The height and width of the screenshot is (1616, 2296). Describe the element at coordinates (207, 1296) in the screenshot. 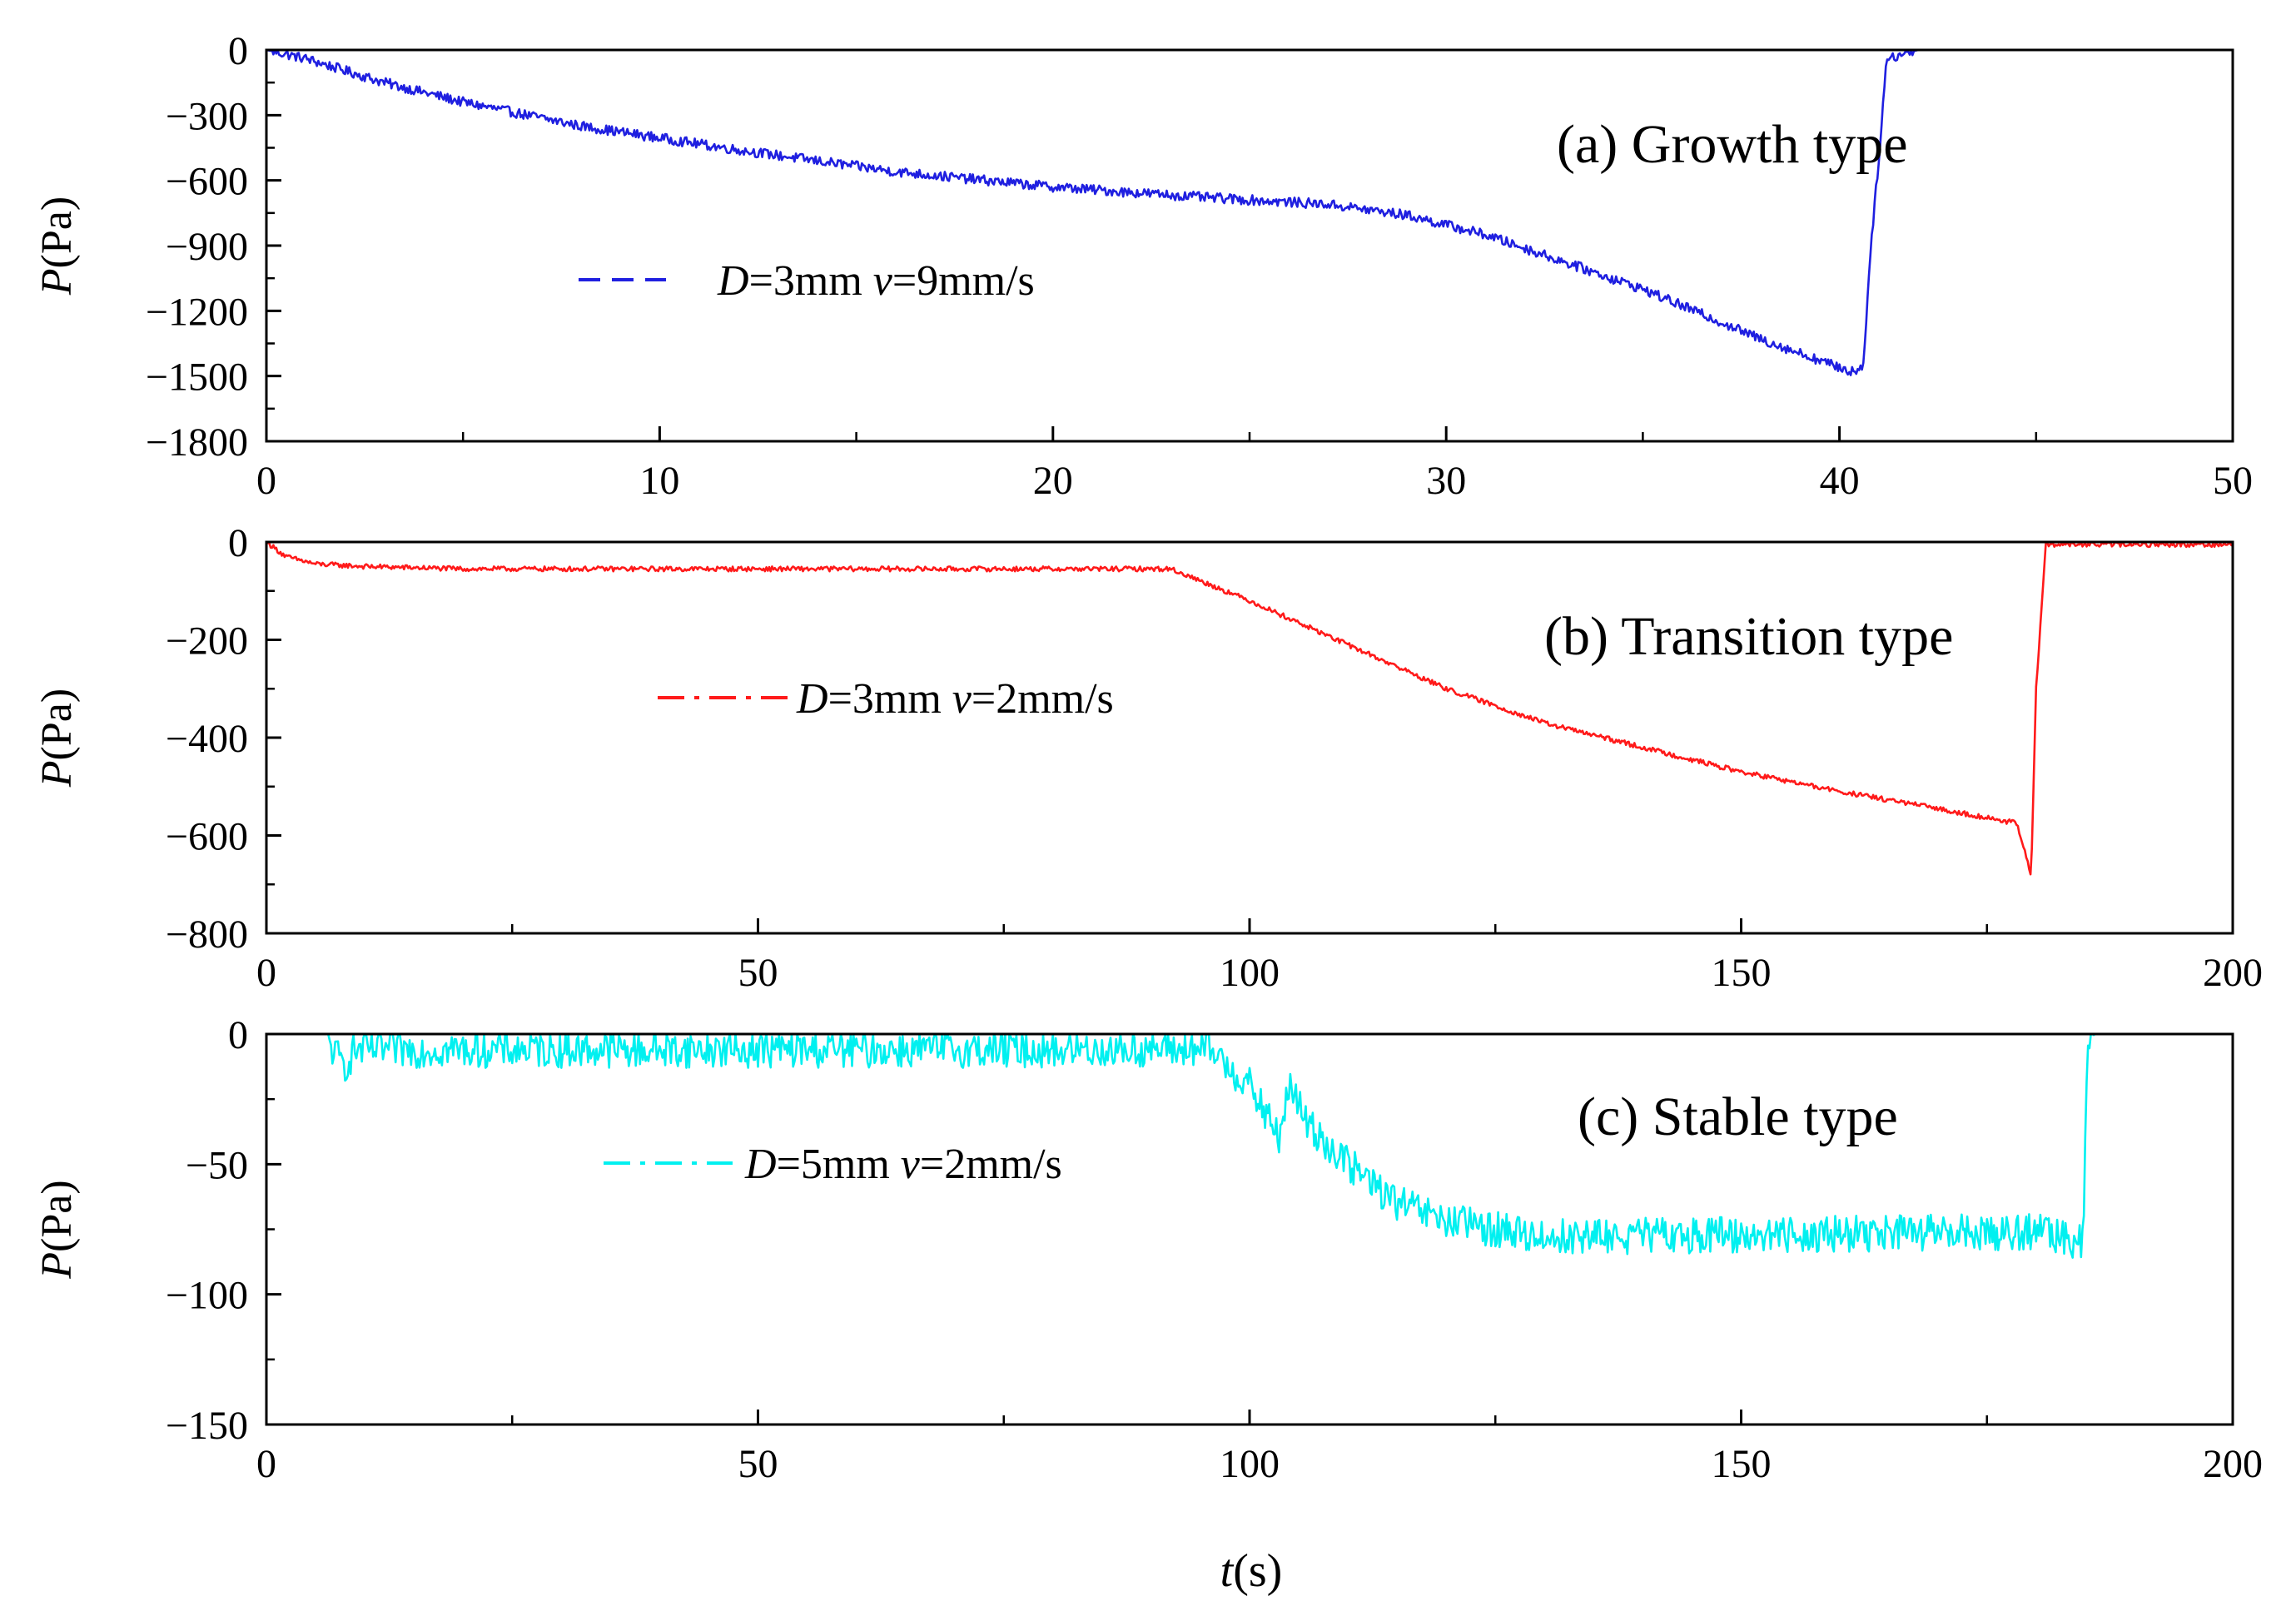

I see `y-tick-label: −100` at that location.